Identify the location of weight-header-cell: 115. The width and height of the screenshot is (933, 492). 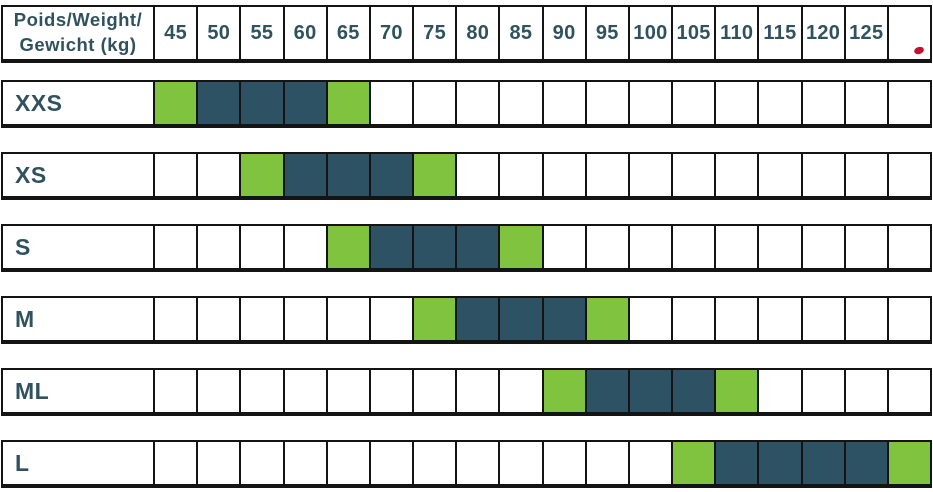
(780, 33).